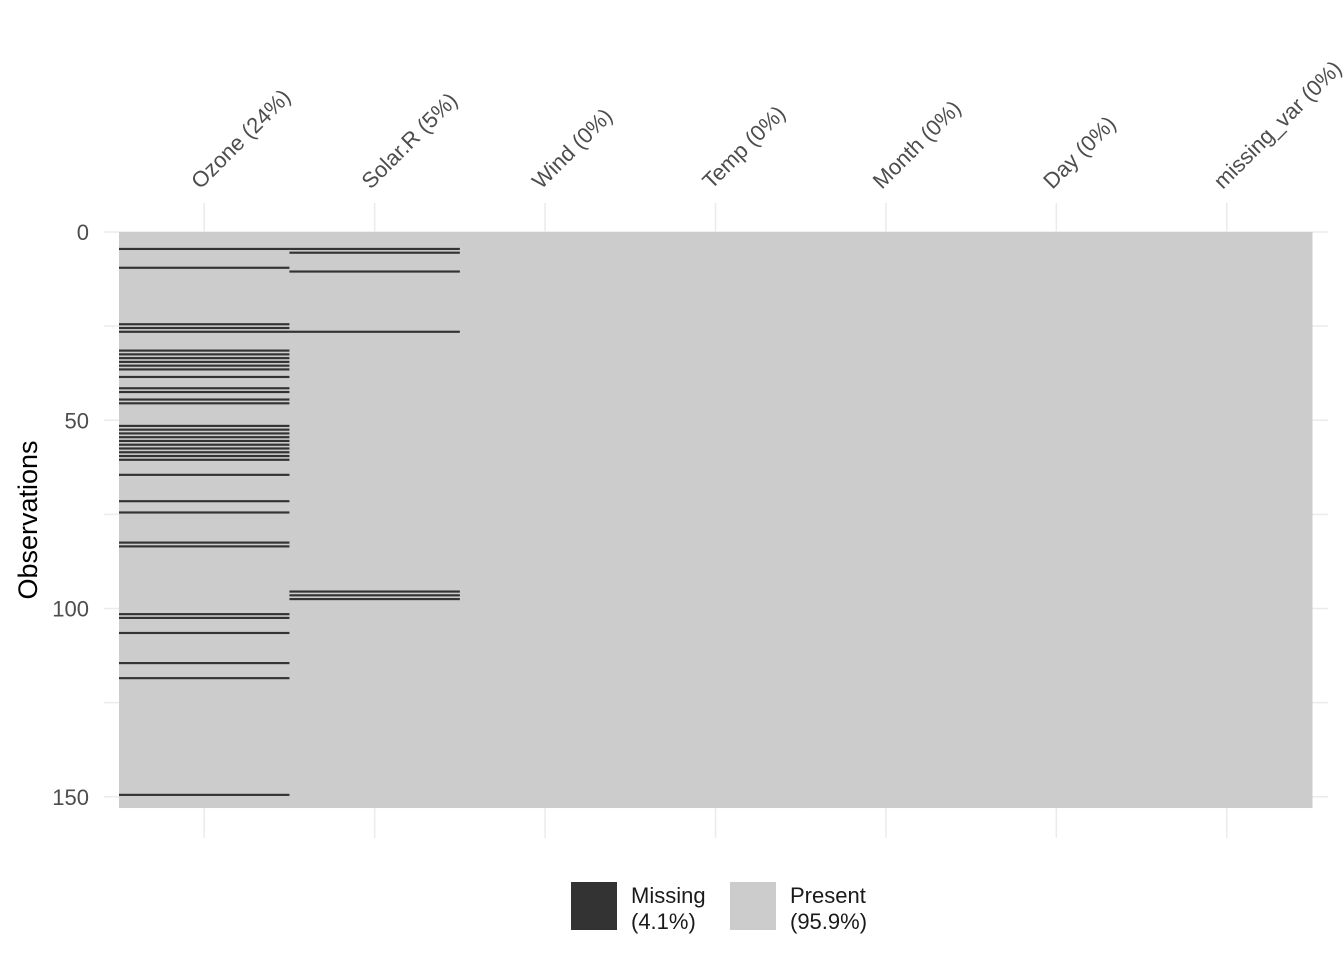  I want to click on x-tick-label: Wind (0%), so click(572, 148).